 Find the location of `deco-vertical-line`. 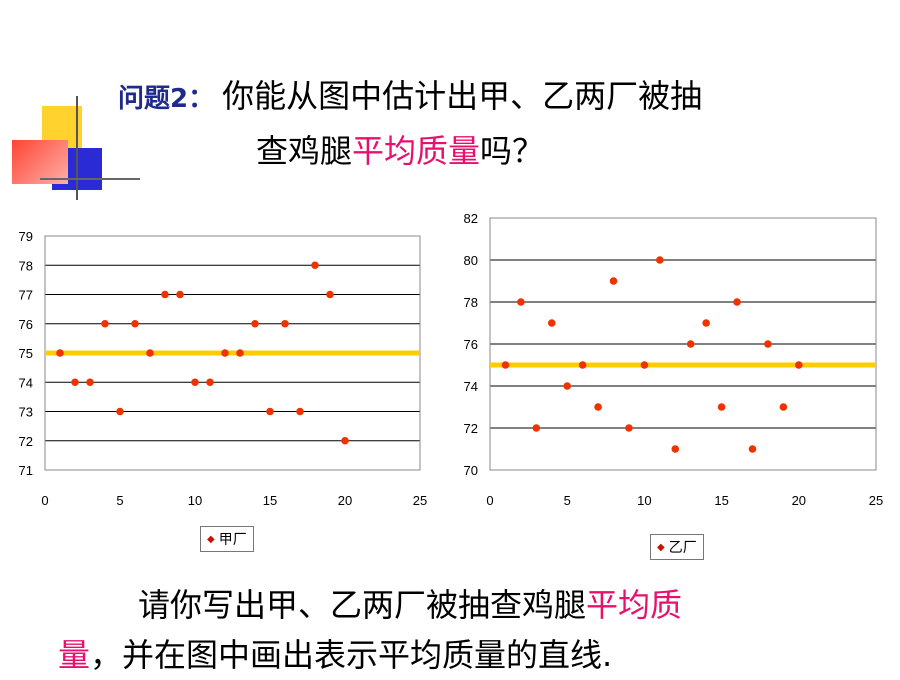

deco-vertical-line is located at coordinates (77, 148).